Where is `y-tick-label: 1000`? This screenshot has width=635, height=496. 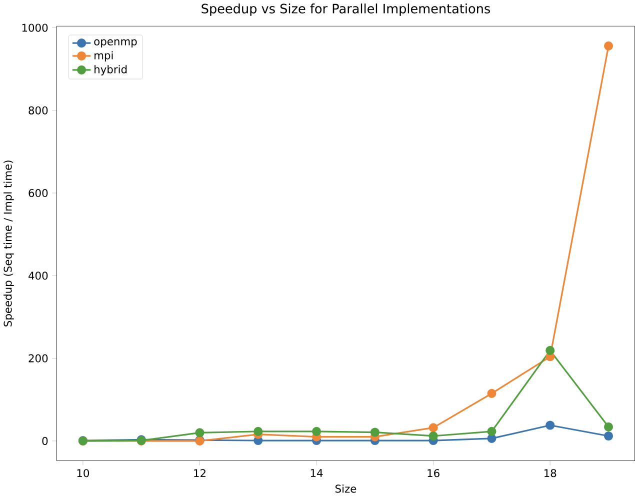
y-tick-label: 1000 is located at coordinates (35, 28).